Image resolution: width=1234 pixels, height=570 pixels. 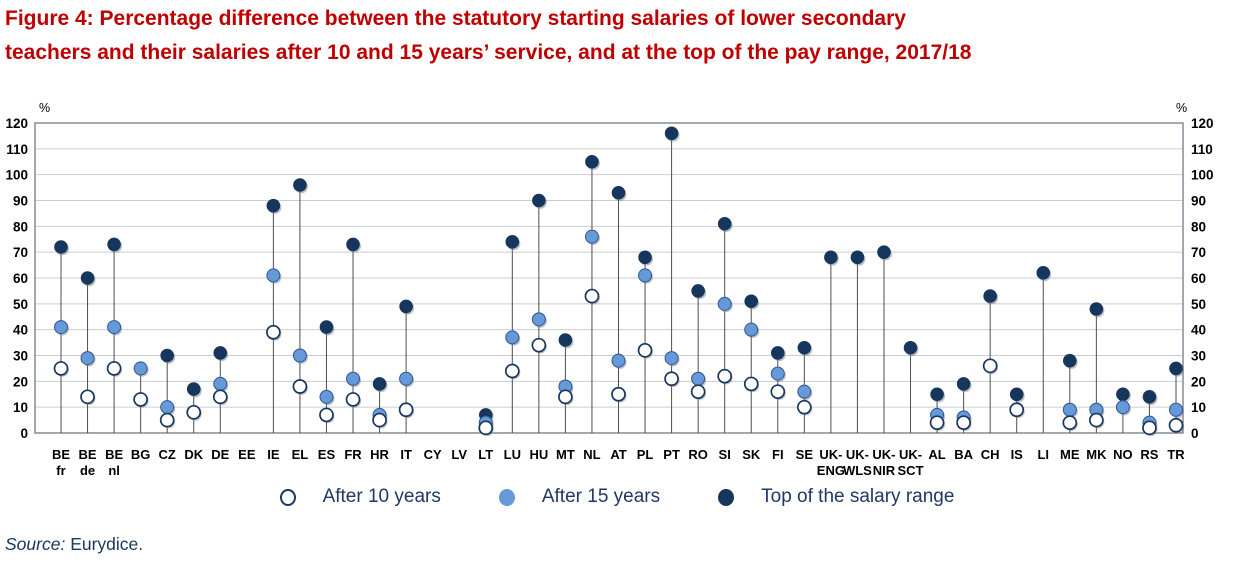 I want to click on percent-label-left: %, so click(x=44, y=108).